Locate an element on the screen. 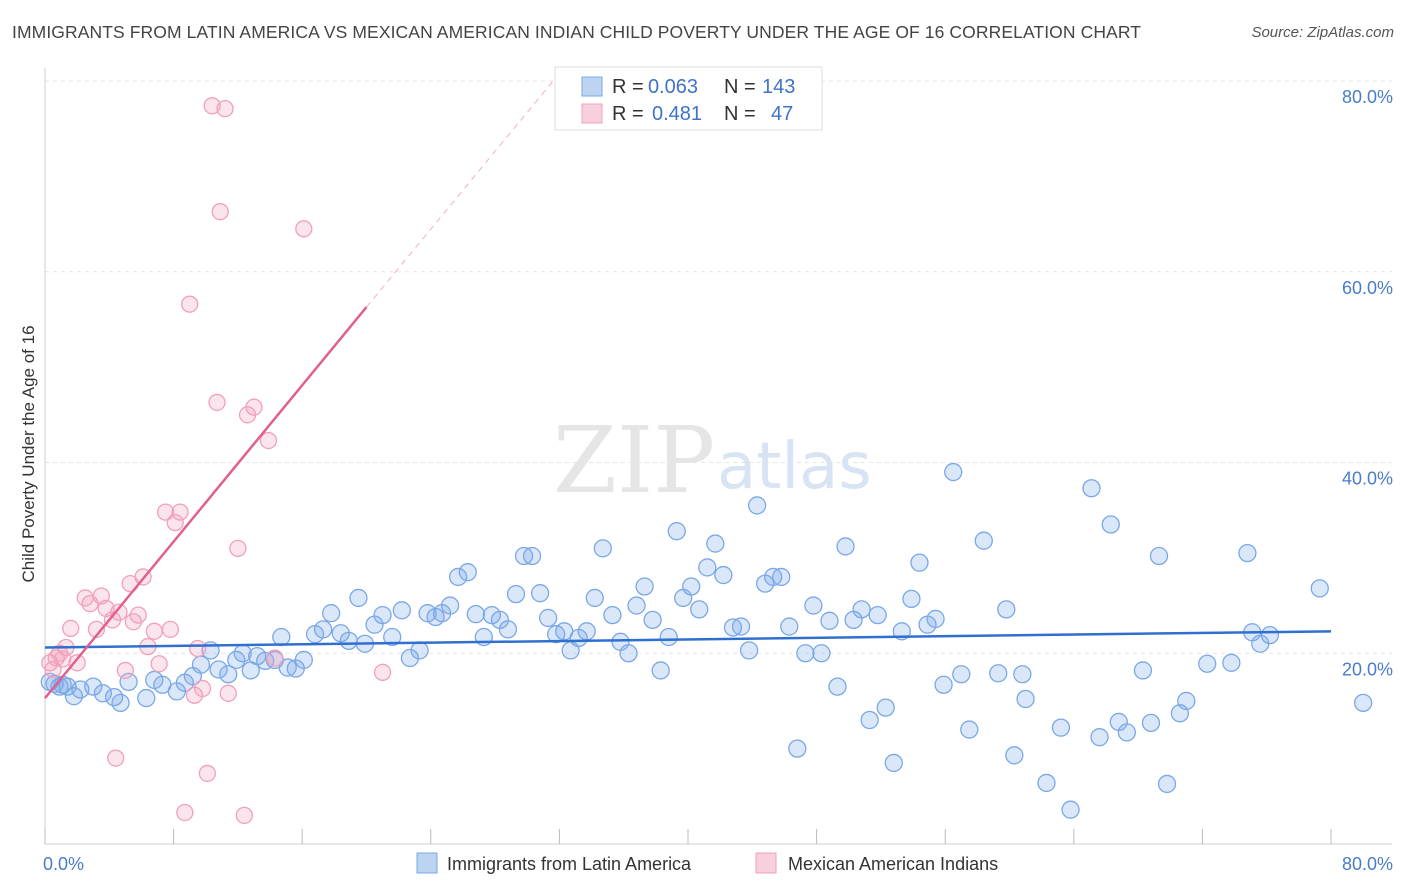 The height and width of the screenshot is (892, 1406). x-tick-label-max: 80.0% is located at coordinates (1367, 864).